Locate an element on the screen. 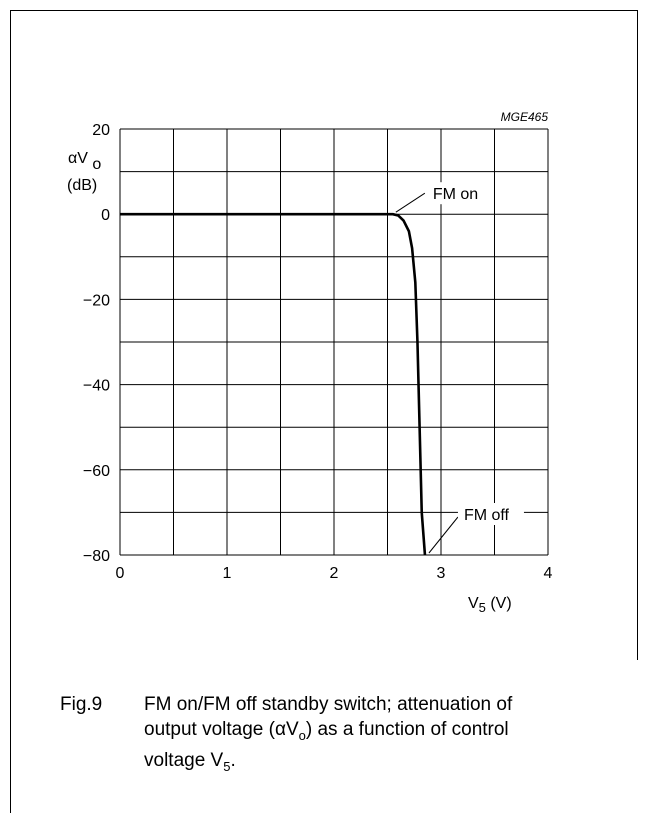 This screenshot has width=649, height=813. frame-right-border is located at coordinates (637, 335).